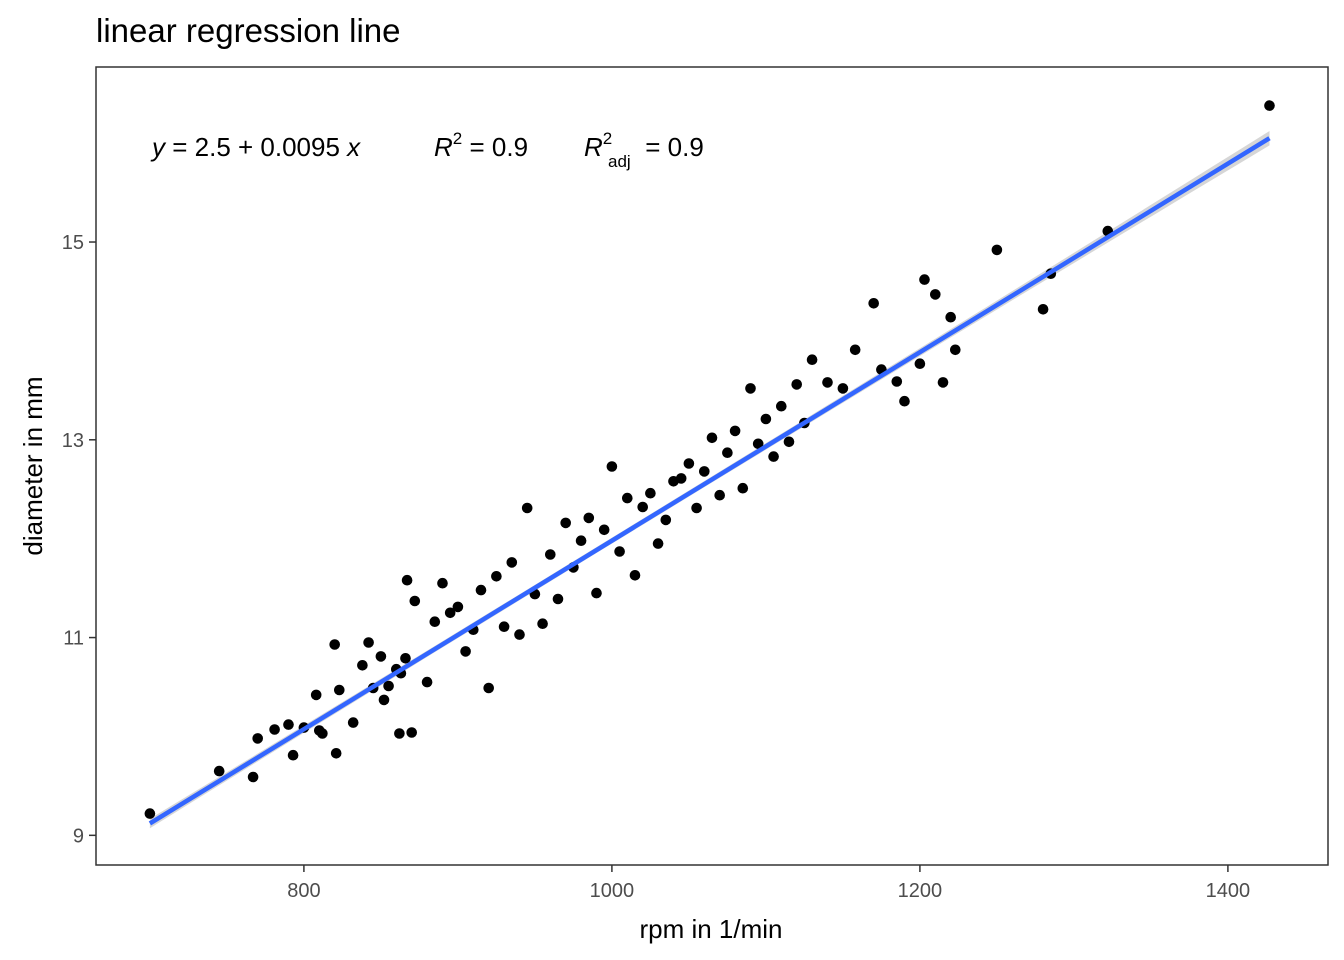 The image size is (1344, 960). What do you see at coordinates (612, 891) in the screenshot?
I see `x-tick-label: 1000` at bounding box center [612, 891].